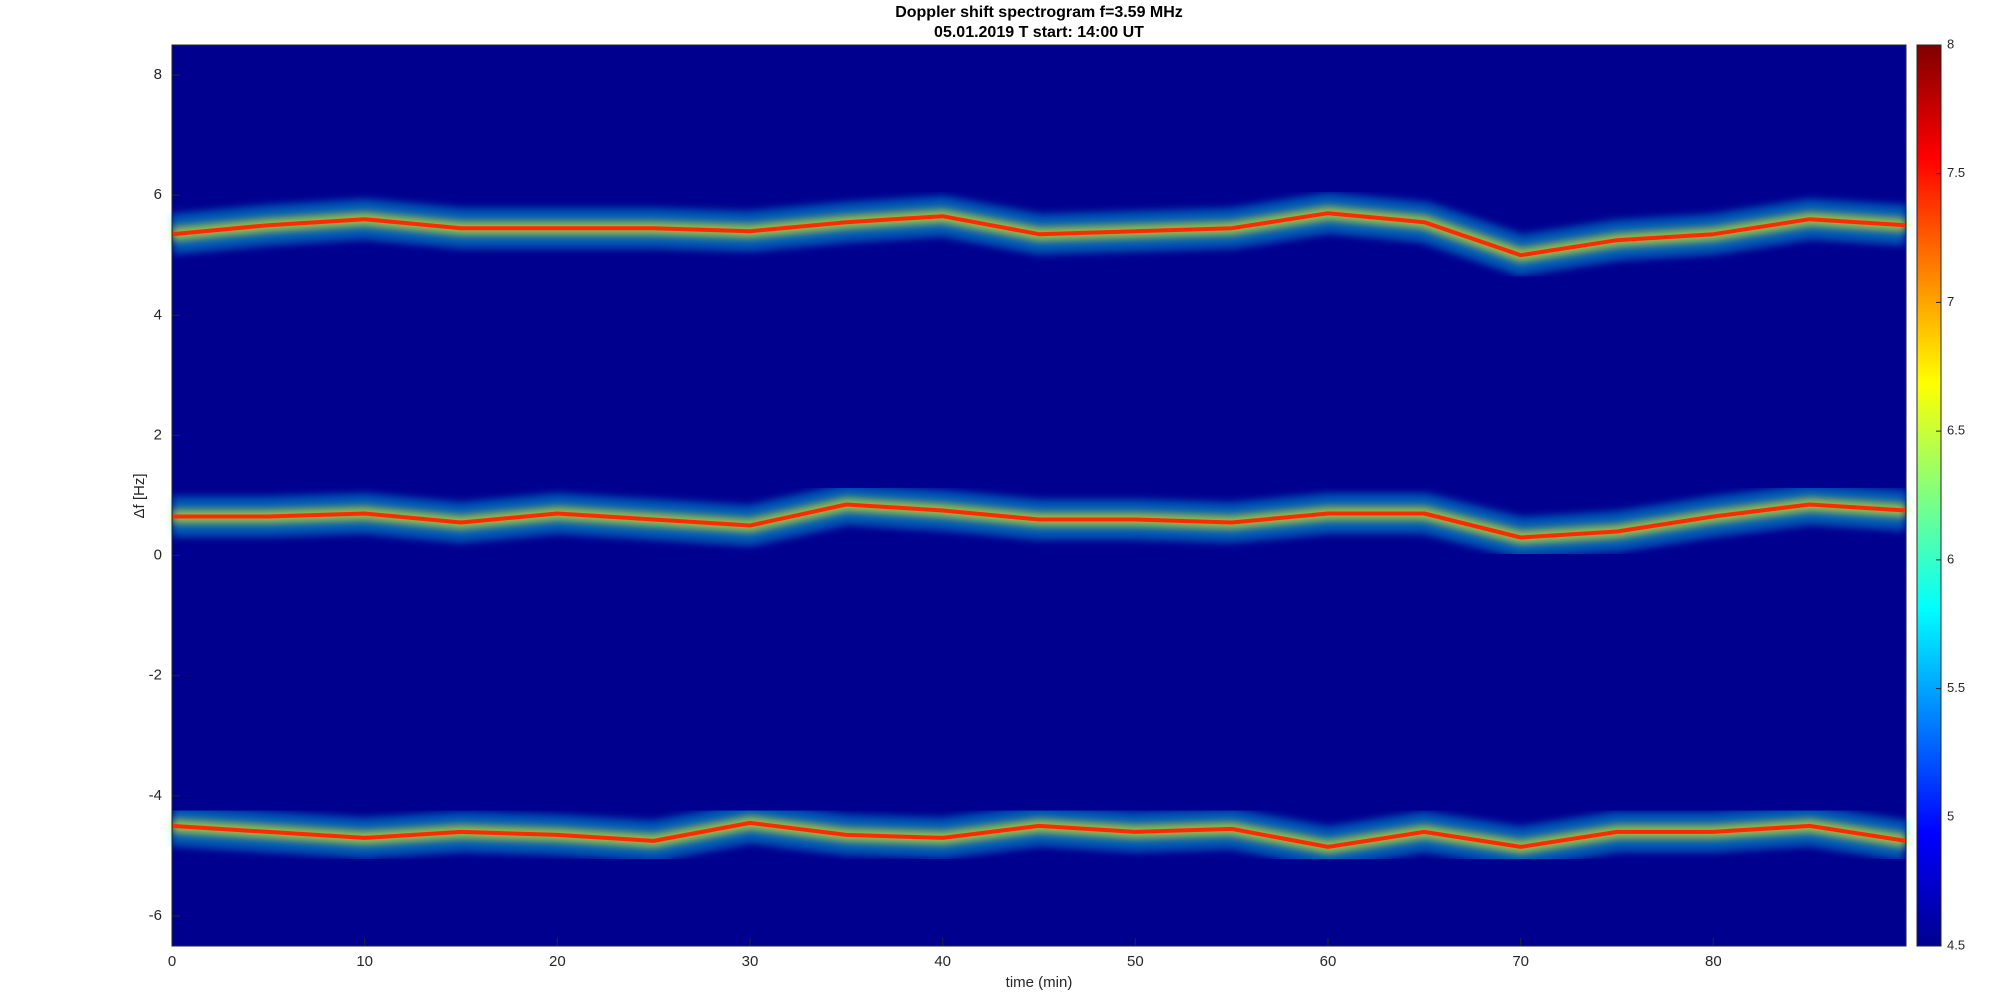 The width and height of the screenshot is (2000, 1003). I want to click on colorbar-tick-label: 5, so click(1950, 816).